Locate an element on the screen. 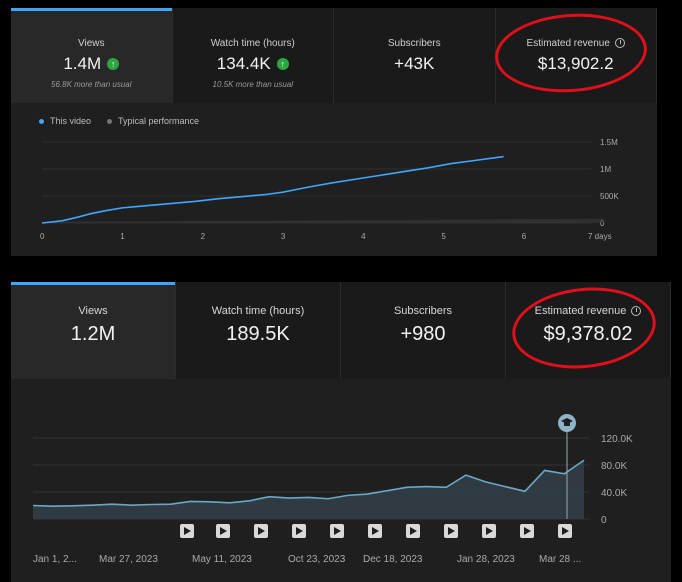 This screenshot has width=682, height=582. legend-item: Typical performance is located at coordinates (153, 121).